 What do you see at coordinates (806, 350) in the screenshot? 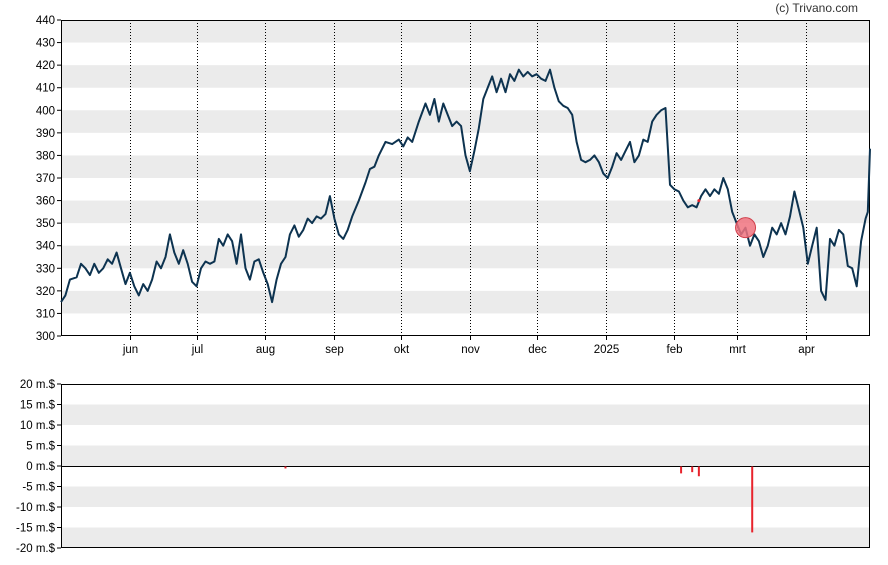
I see `x-tick-label: apr` at bounding box center [806, 350].